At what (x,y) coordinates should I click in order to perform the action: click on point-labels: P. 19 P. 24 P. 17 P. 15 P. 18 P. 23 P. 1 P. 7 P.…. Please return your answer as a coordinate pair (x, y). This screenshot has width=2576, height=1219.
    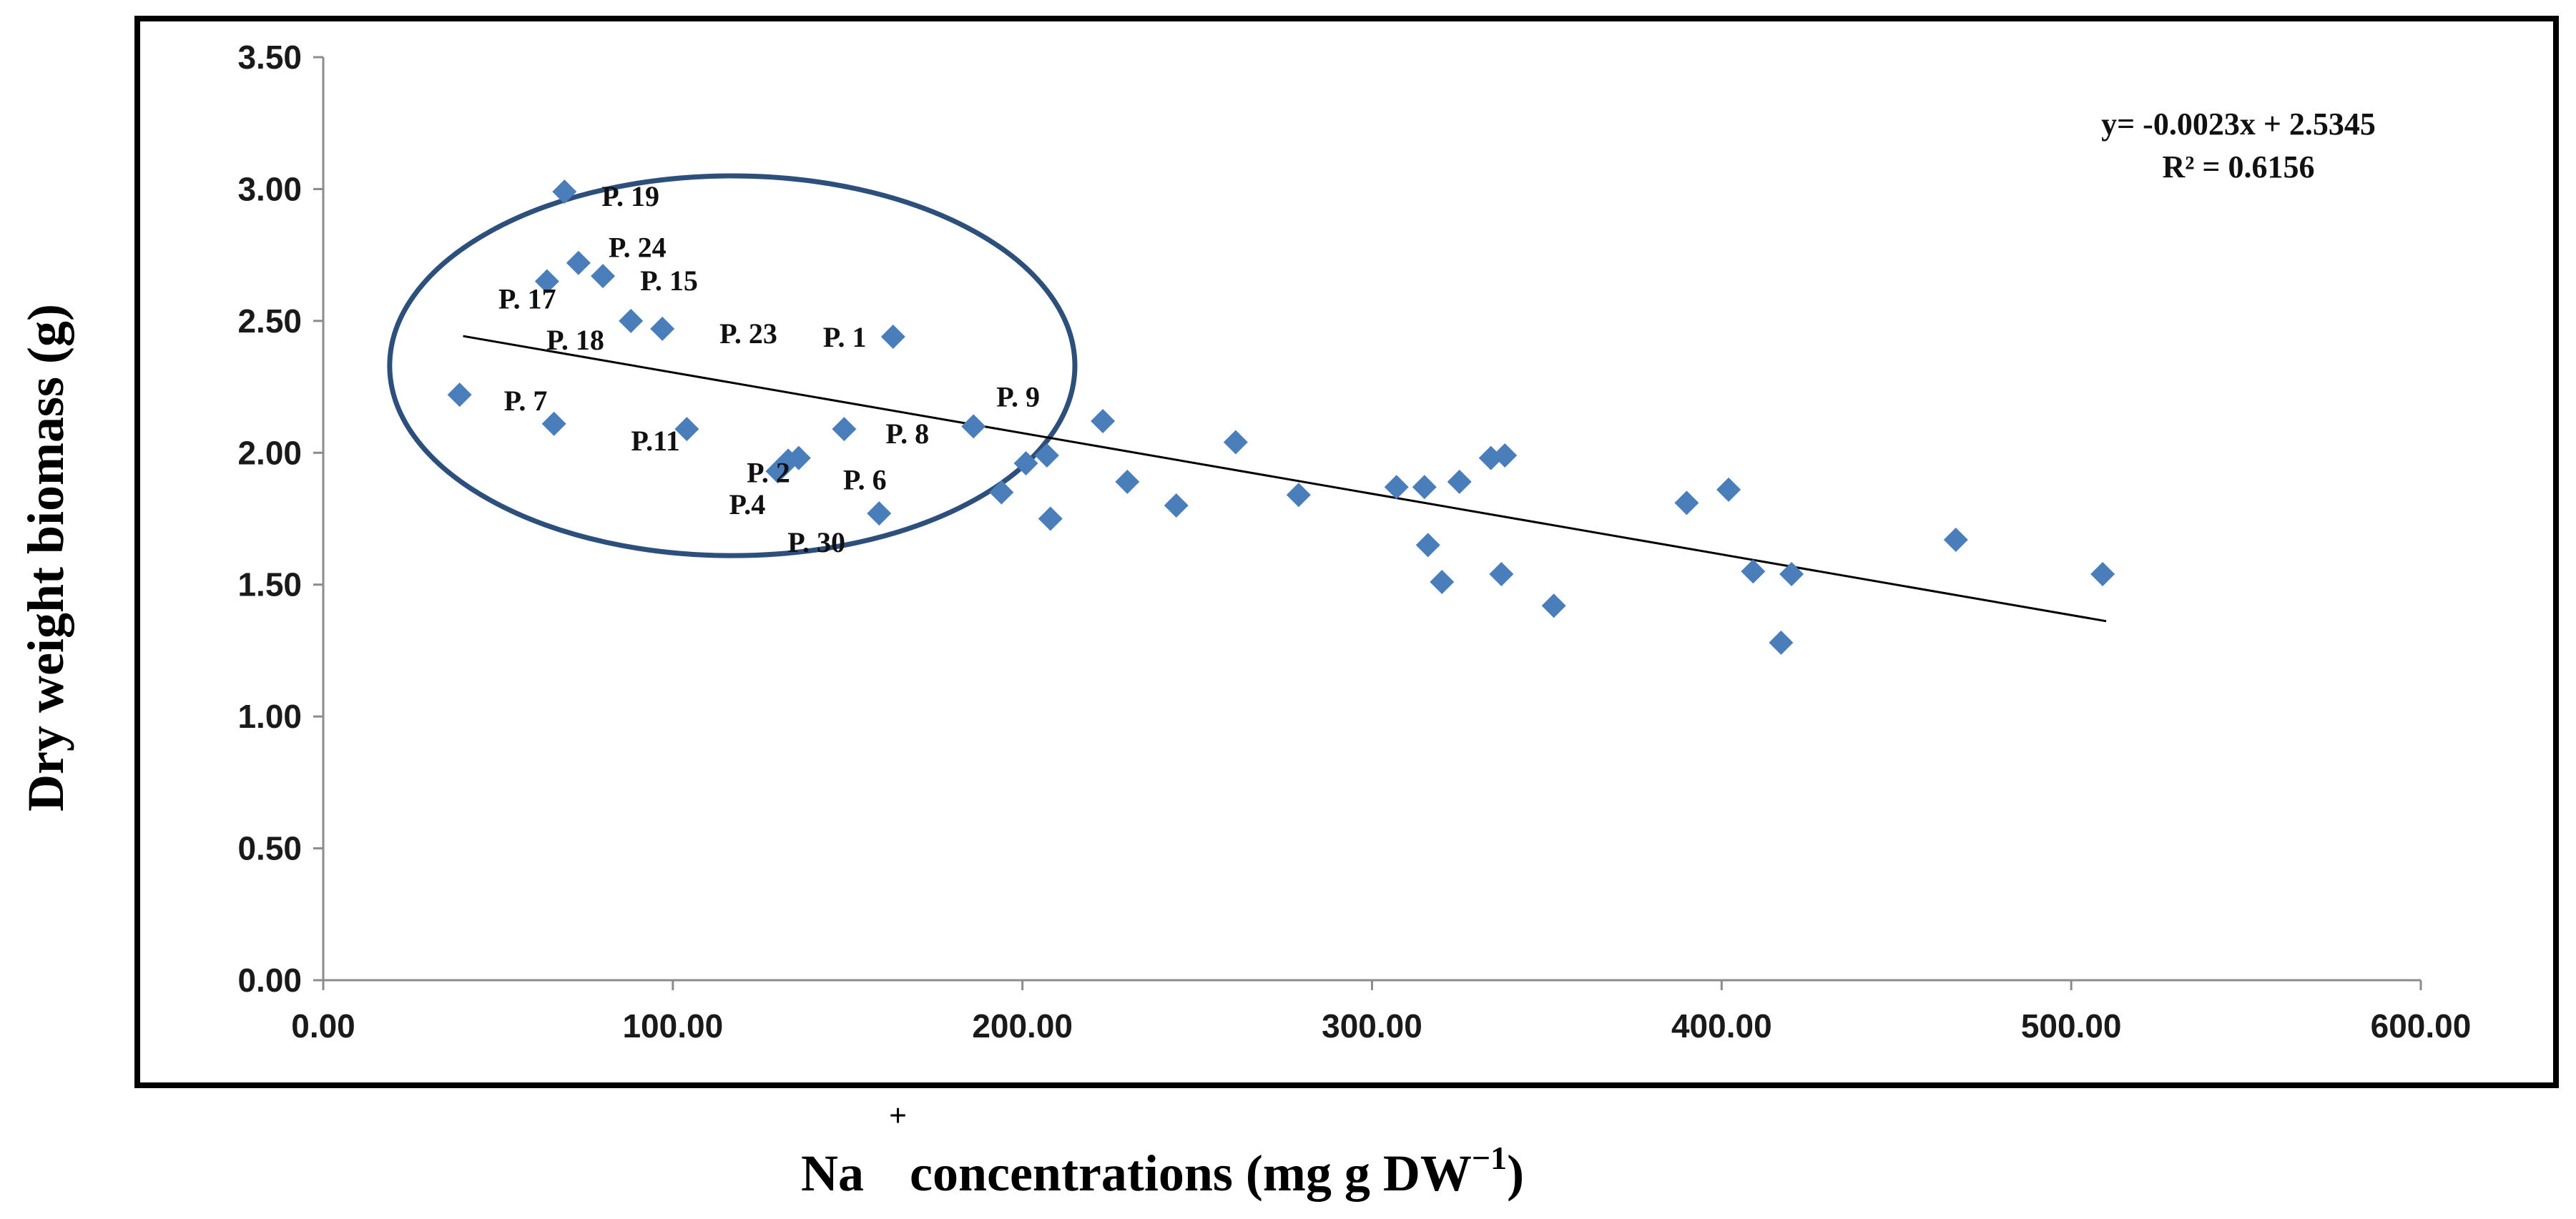
    Looking at the image, I should click on (769, 369).